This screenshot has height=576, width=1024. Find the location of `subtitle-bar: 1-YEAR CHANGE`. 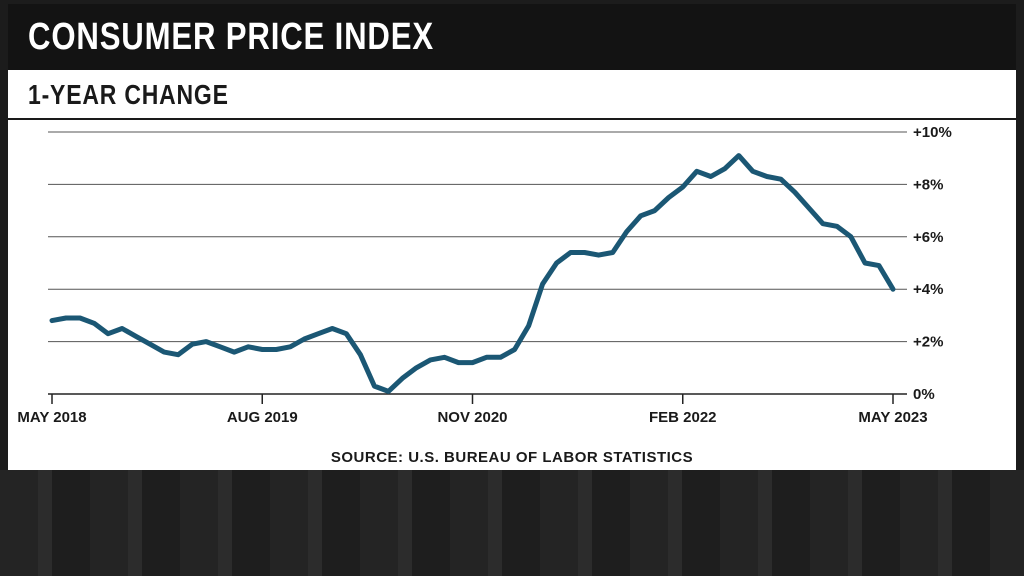

subtitle-bar: 1-YEAR CHANGE is located at coordinates (512, 95).